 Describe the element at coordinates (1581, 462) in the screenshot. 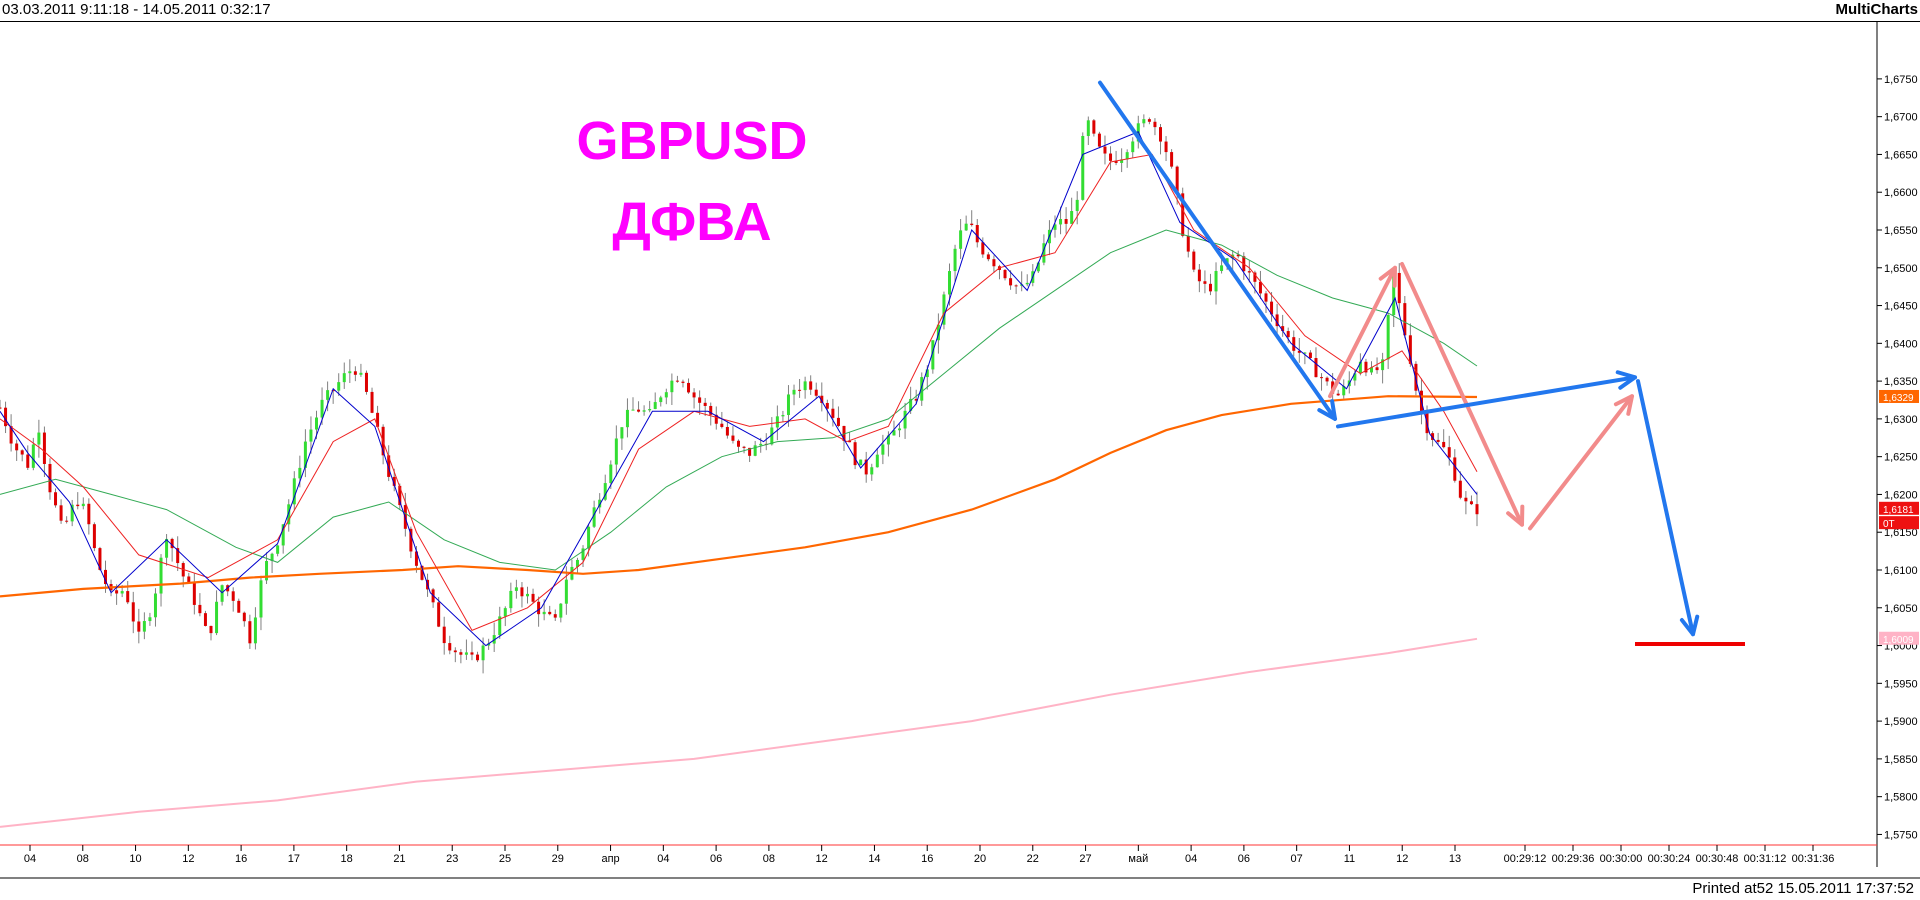

I see `forecast-arrow-pink` at that location.